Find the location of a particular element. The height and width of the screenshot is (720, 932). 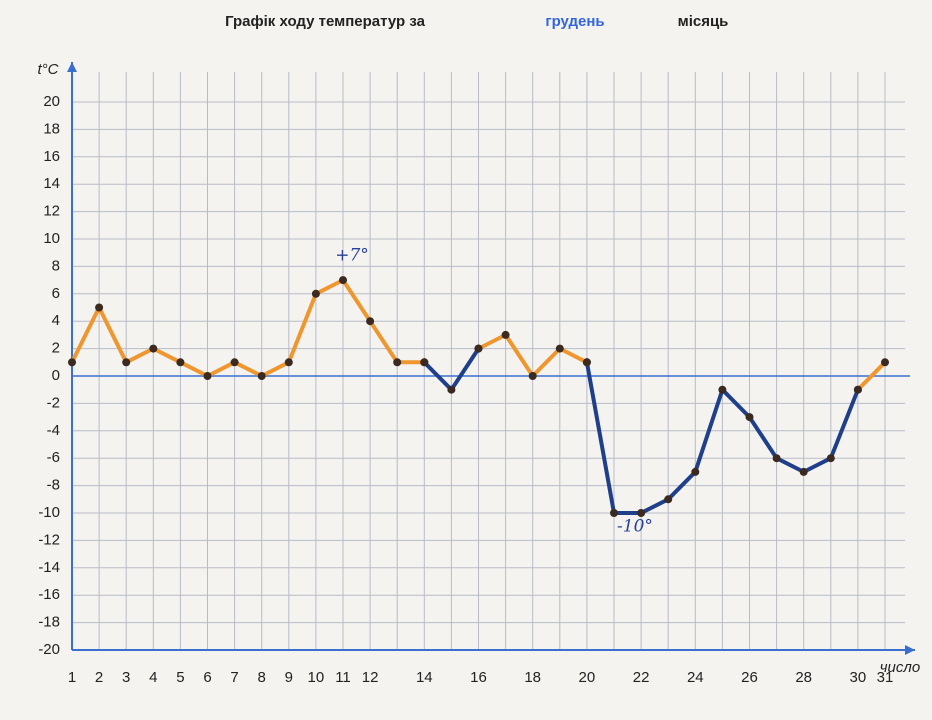

x-tick-label: 5 is located at coordinates (180, 677).